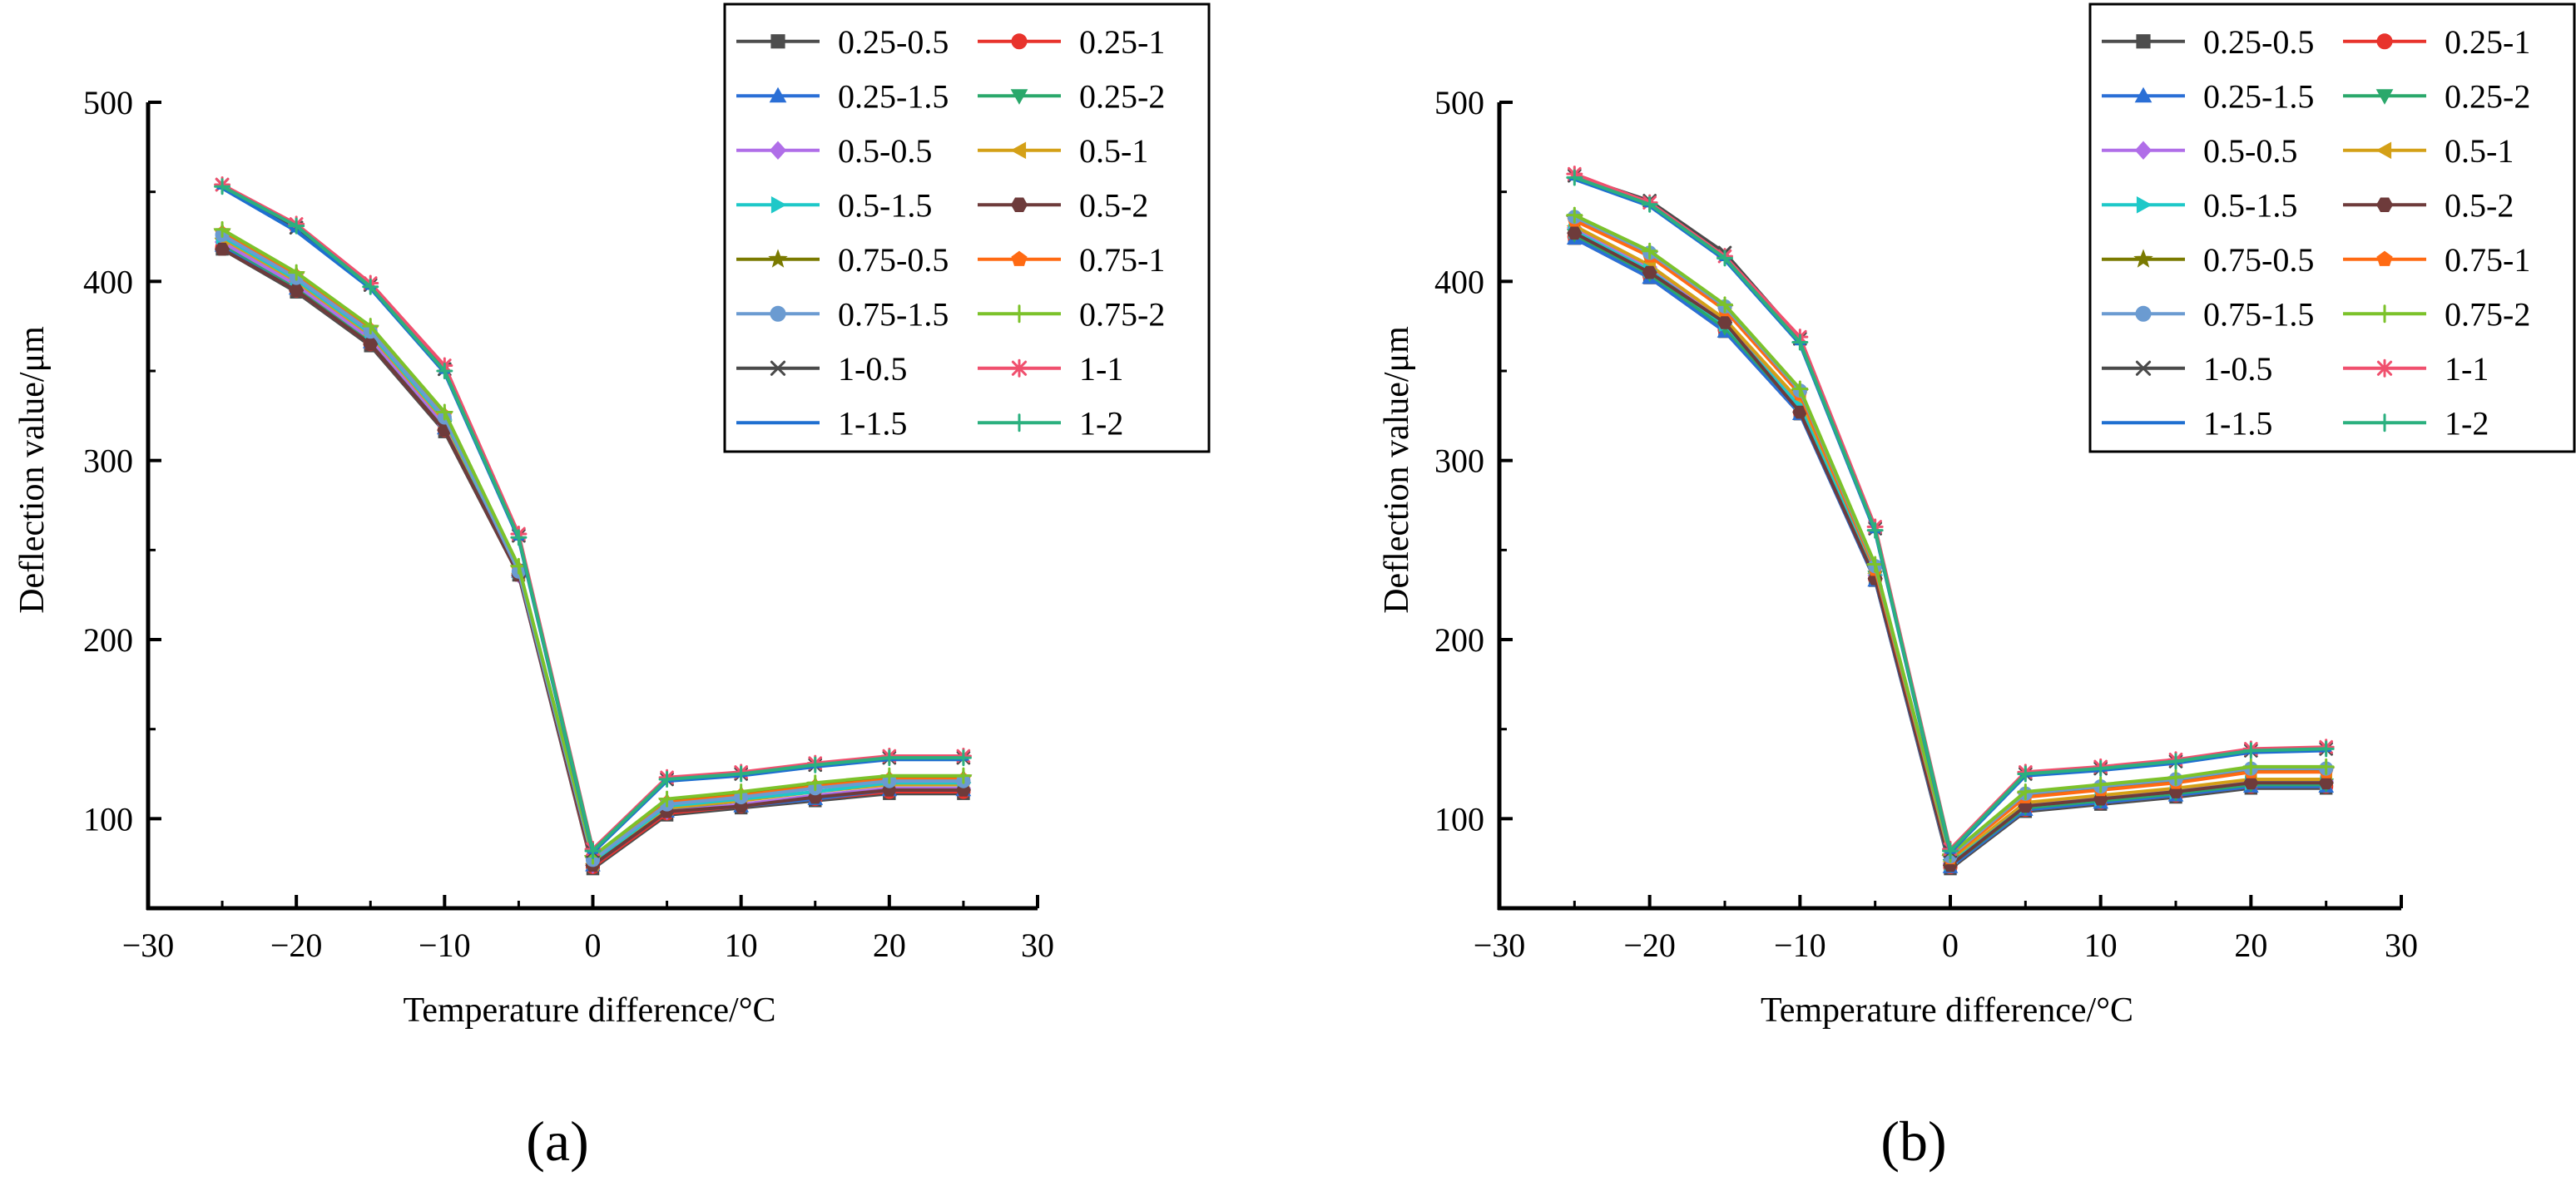  Describe the element at coordinates (1459, 461) in the screenshot. I see `panel-b-y-tick-label: 300` at that location.